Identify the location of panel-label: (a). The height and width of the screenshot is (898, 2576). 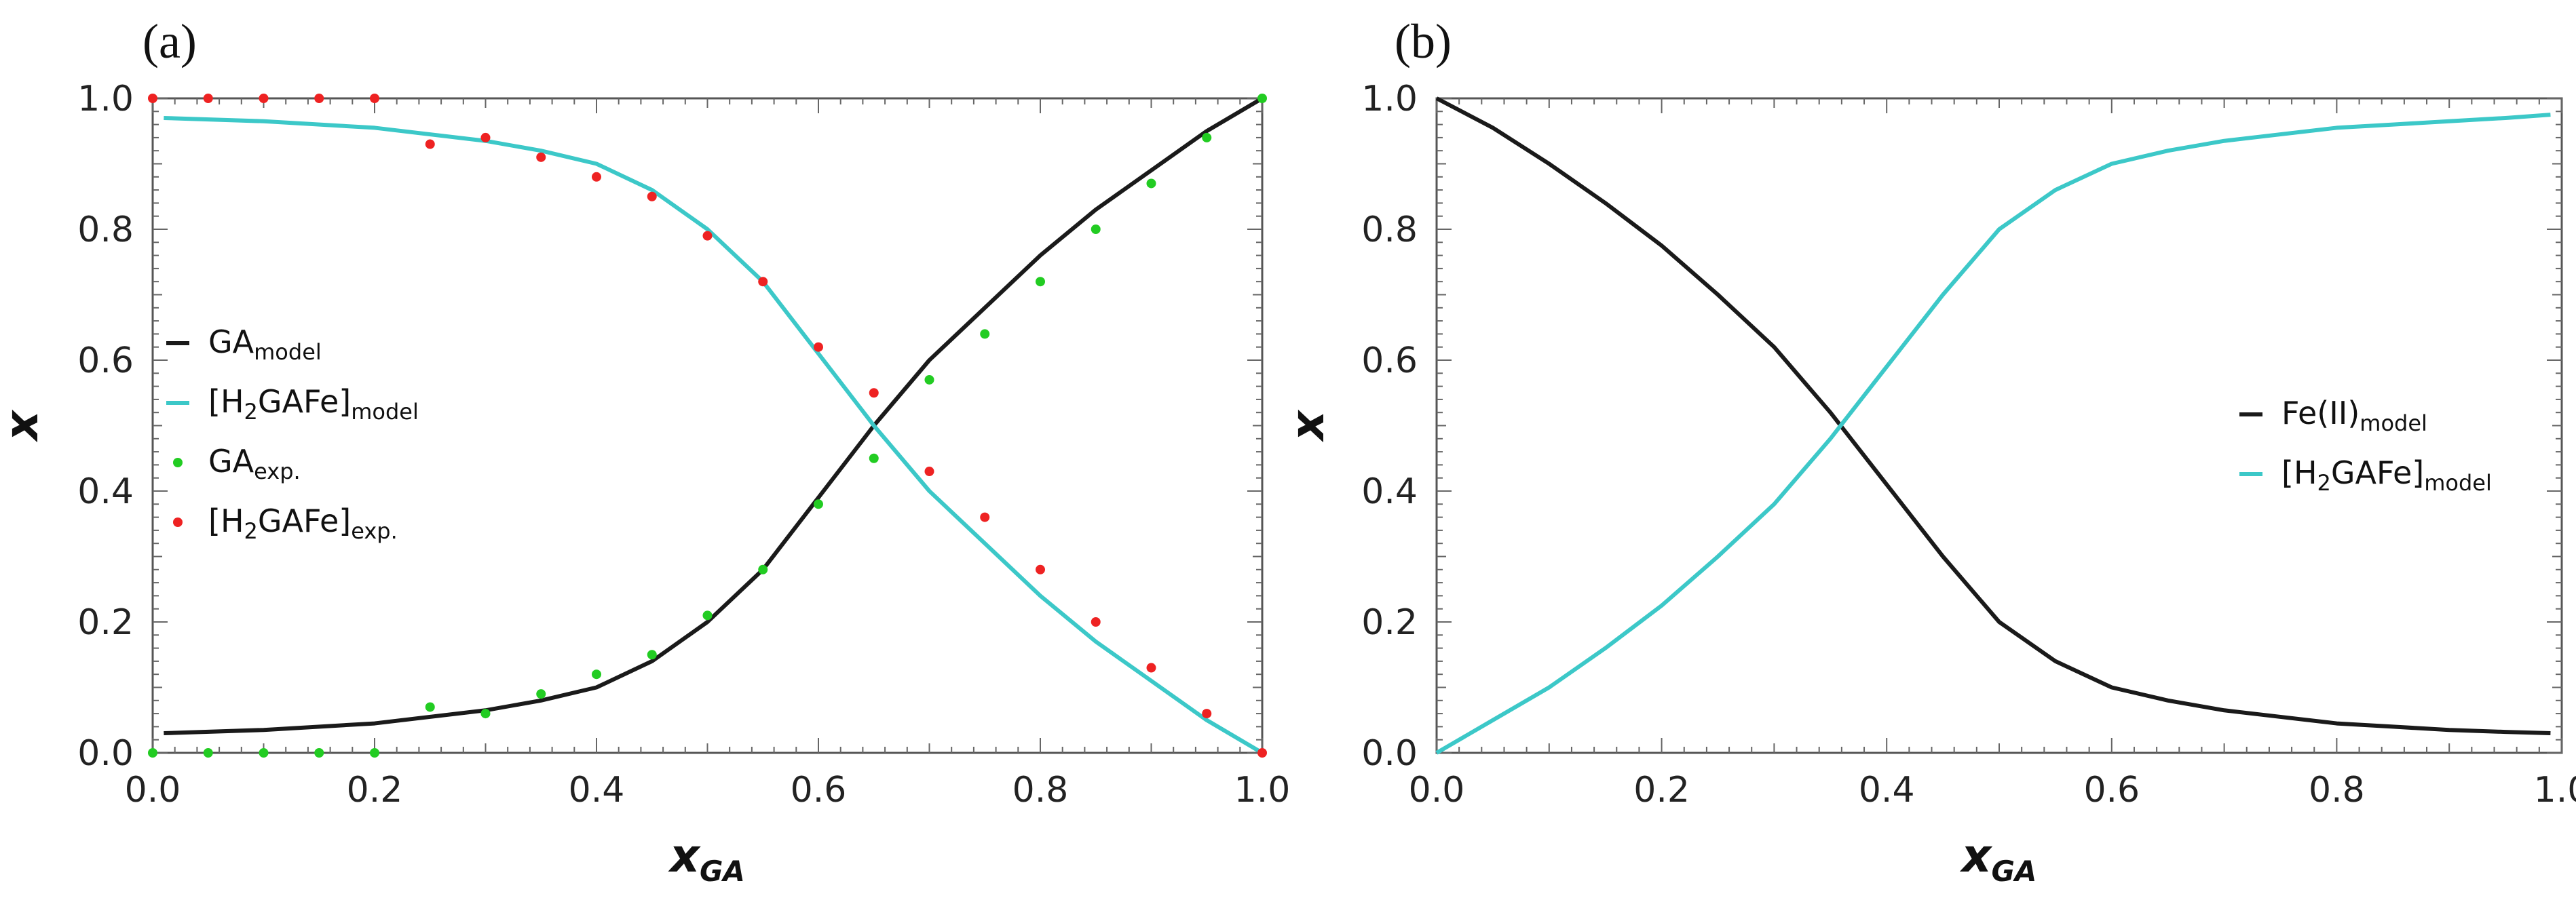
(170, 41).